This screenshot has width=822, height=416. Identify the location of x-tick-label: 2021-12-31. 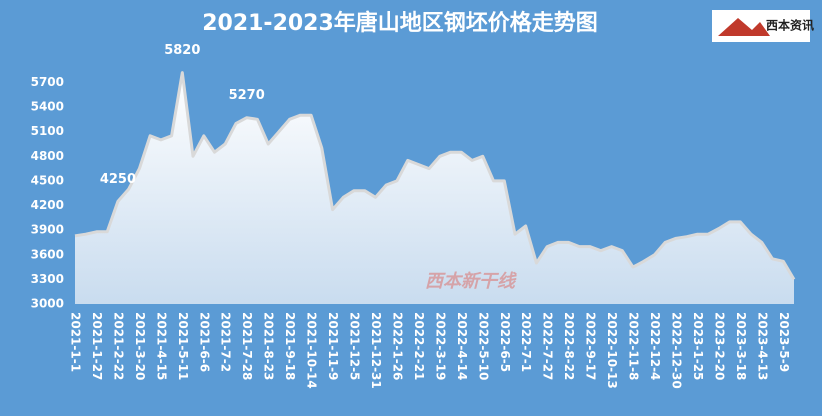
(376, 350).